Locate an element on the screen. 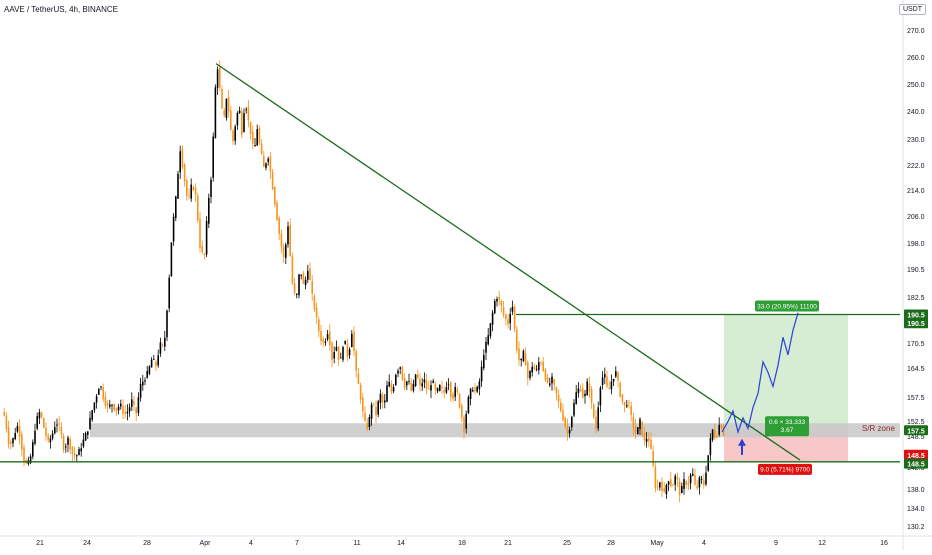  projection-path is located at coordinates (760, 373).